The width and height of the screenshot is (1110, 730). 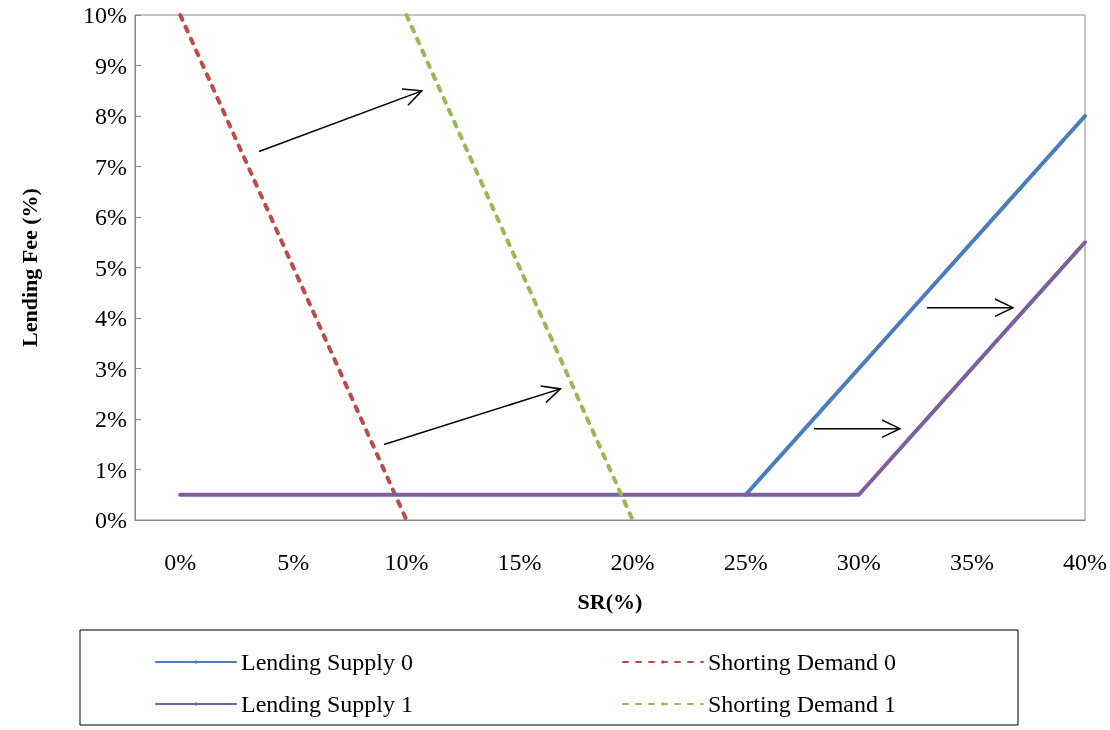 What do you see at coordinates (105, 15) in the screenshot?
I see `y-tick-label: 10%` at bounding box center [105, 15].